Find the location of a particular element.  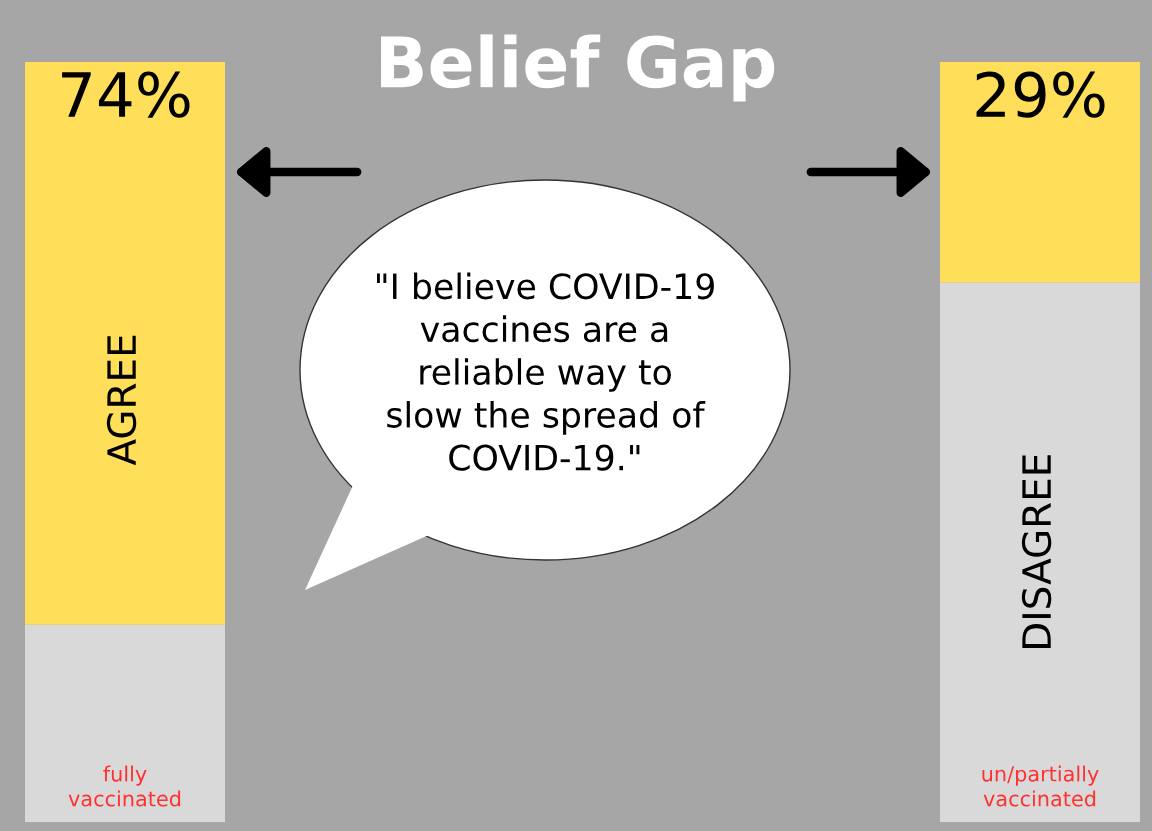

x-tick-label: fully vaccinated is located at coordinates (124, 786).